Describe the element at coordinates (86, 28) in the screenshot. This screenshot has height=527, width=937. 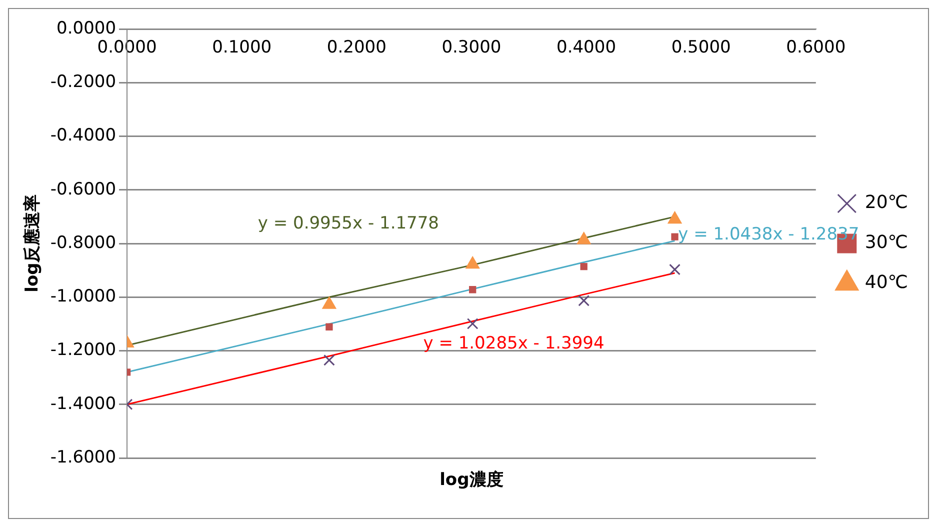
I see `y-tick-label: 0.0000` at that location.